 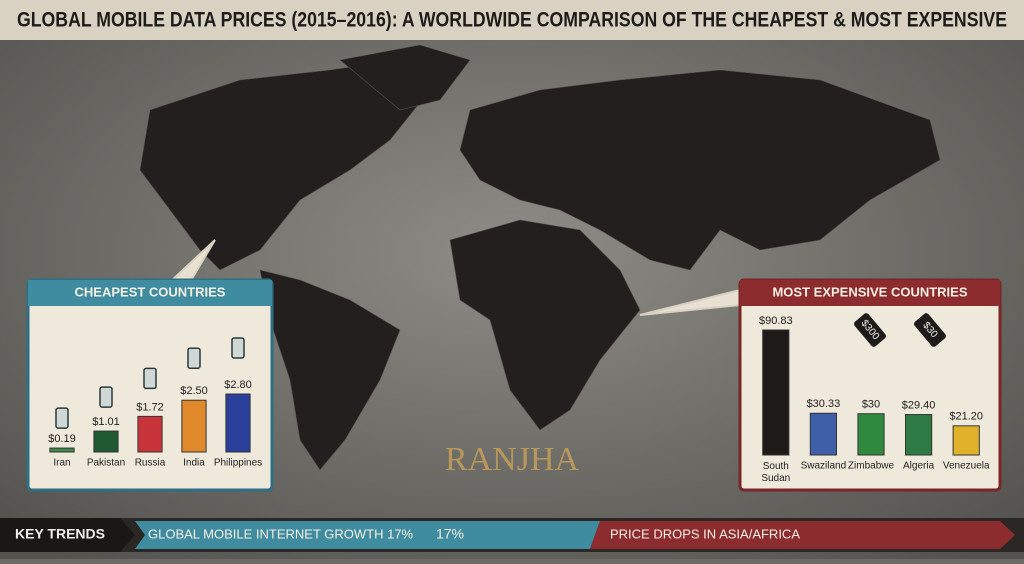 I want to click on category-label: Pakistan, so click(x=106, y=463).